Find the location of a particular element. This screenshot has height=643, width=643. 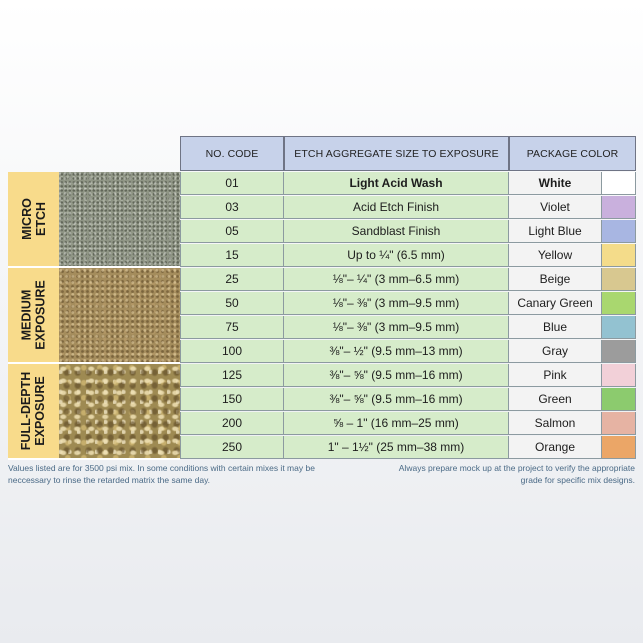

table-row: 125 ⅜"– ⅝" (9.5 mm–16 mm) Pink is located at coordinates (408, 375).